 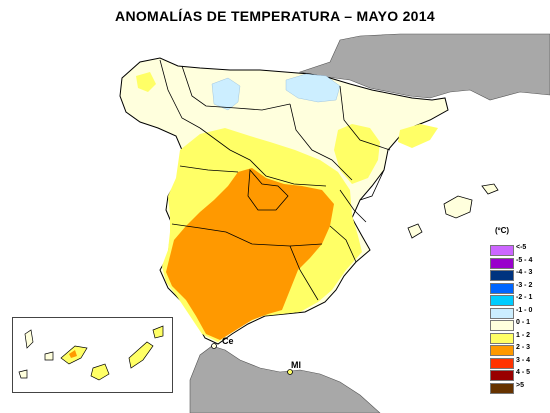 What do you see at coordinates (524, 285) in the screenshot?
I see `legend-label: -3 - 2` at bounding box center [524, 285].